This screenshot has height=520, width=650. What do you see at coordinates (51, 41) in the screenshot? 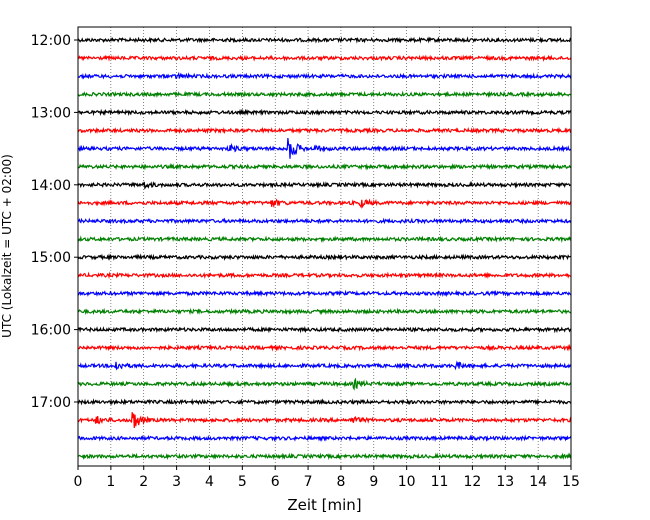
I see `y-tick-label-12:00: 12:00` at bounding box center [51, 41].